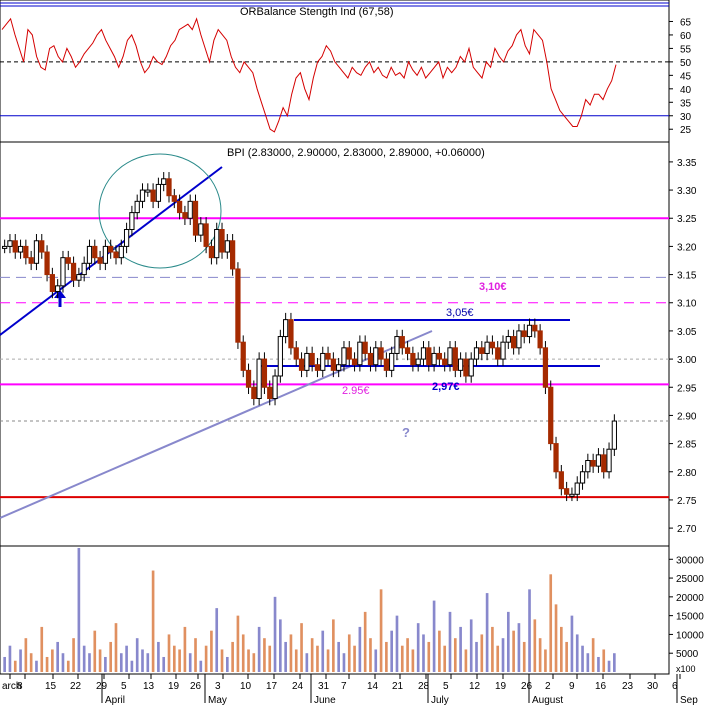  Describe the element at coordinates (687, 501) in the screenshot. I see `price-tick-label: 2.75` at that location.